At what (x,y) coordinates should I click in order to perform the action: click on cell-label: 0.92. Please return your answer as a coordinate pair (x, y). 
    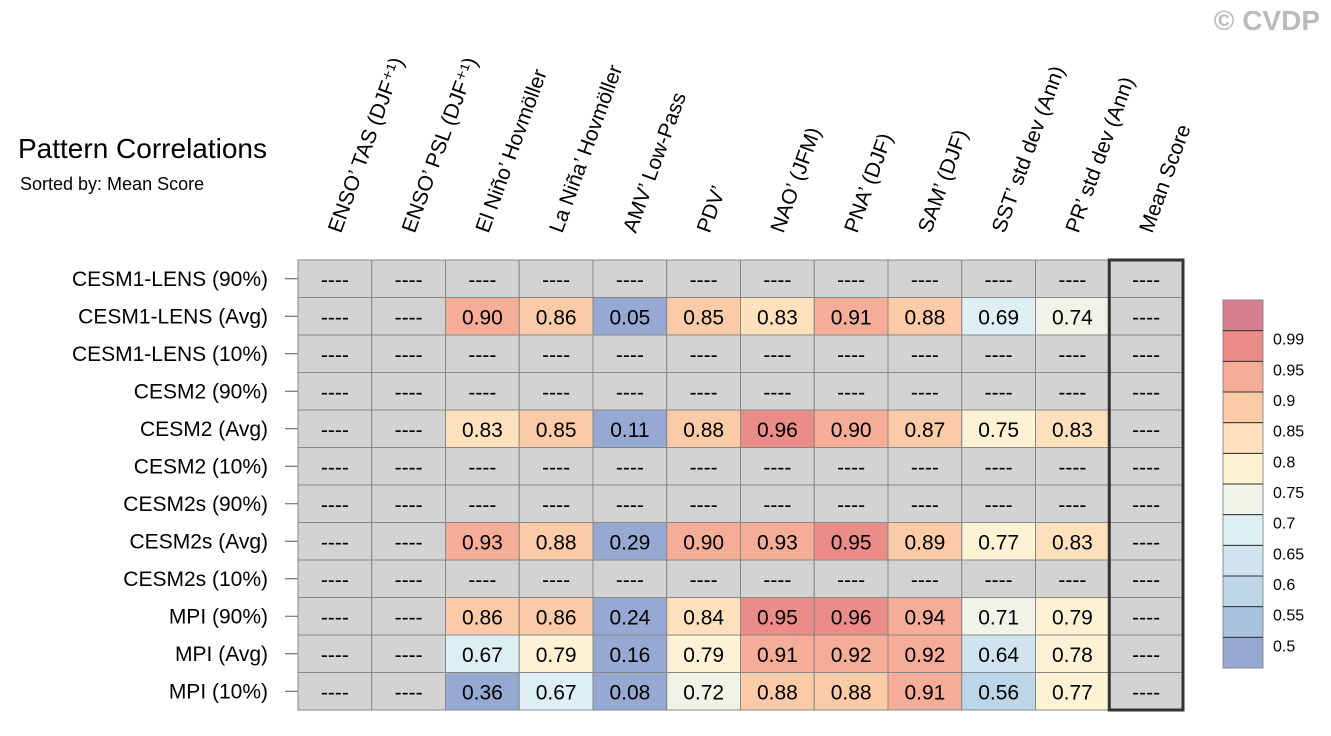
    Looking at the image, I should click on (851, 655).